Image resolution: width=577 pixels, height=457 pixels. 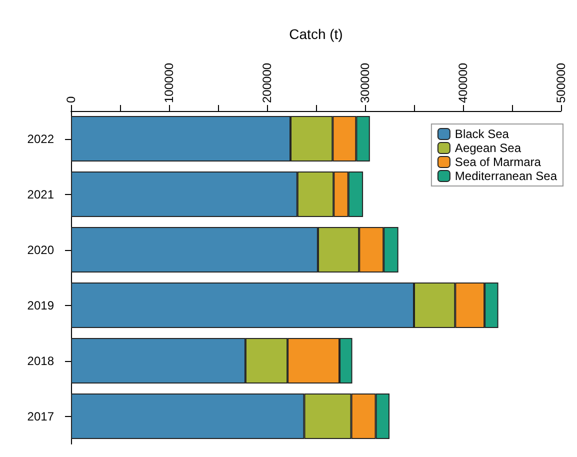 I want to click on y-tick-label: 2019, so click(x=40, y=305).